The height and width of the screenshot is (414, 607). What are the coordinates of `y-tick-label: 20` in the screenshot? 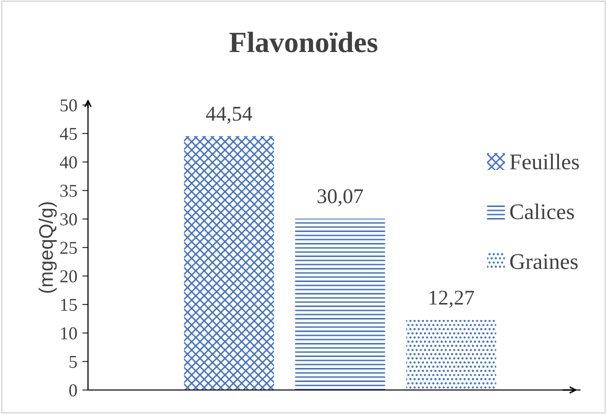 It's located at (68, 276).